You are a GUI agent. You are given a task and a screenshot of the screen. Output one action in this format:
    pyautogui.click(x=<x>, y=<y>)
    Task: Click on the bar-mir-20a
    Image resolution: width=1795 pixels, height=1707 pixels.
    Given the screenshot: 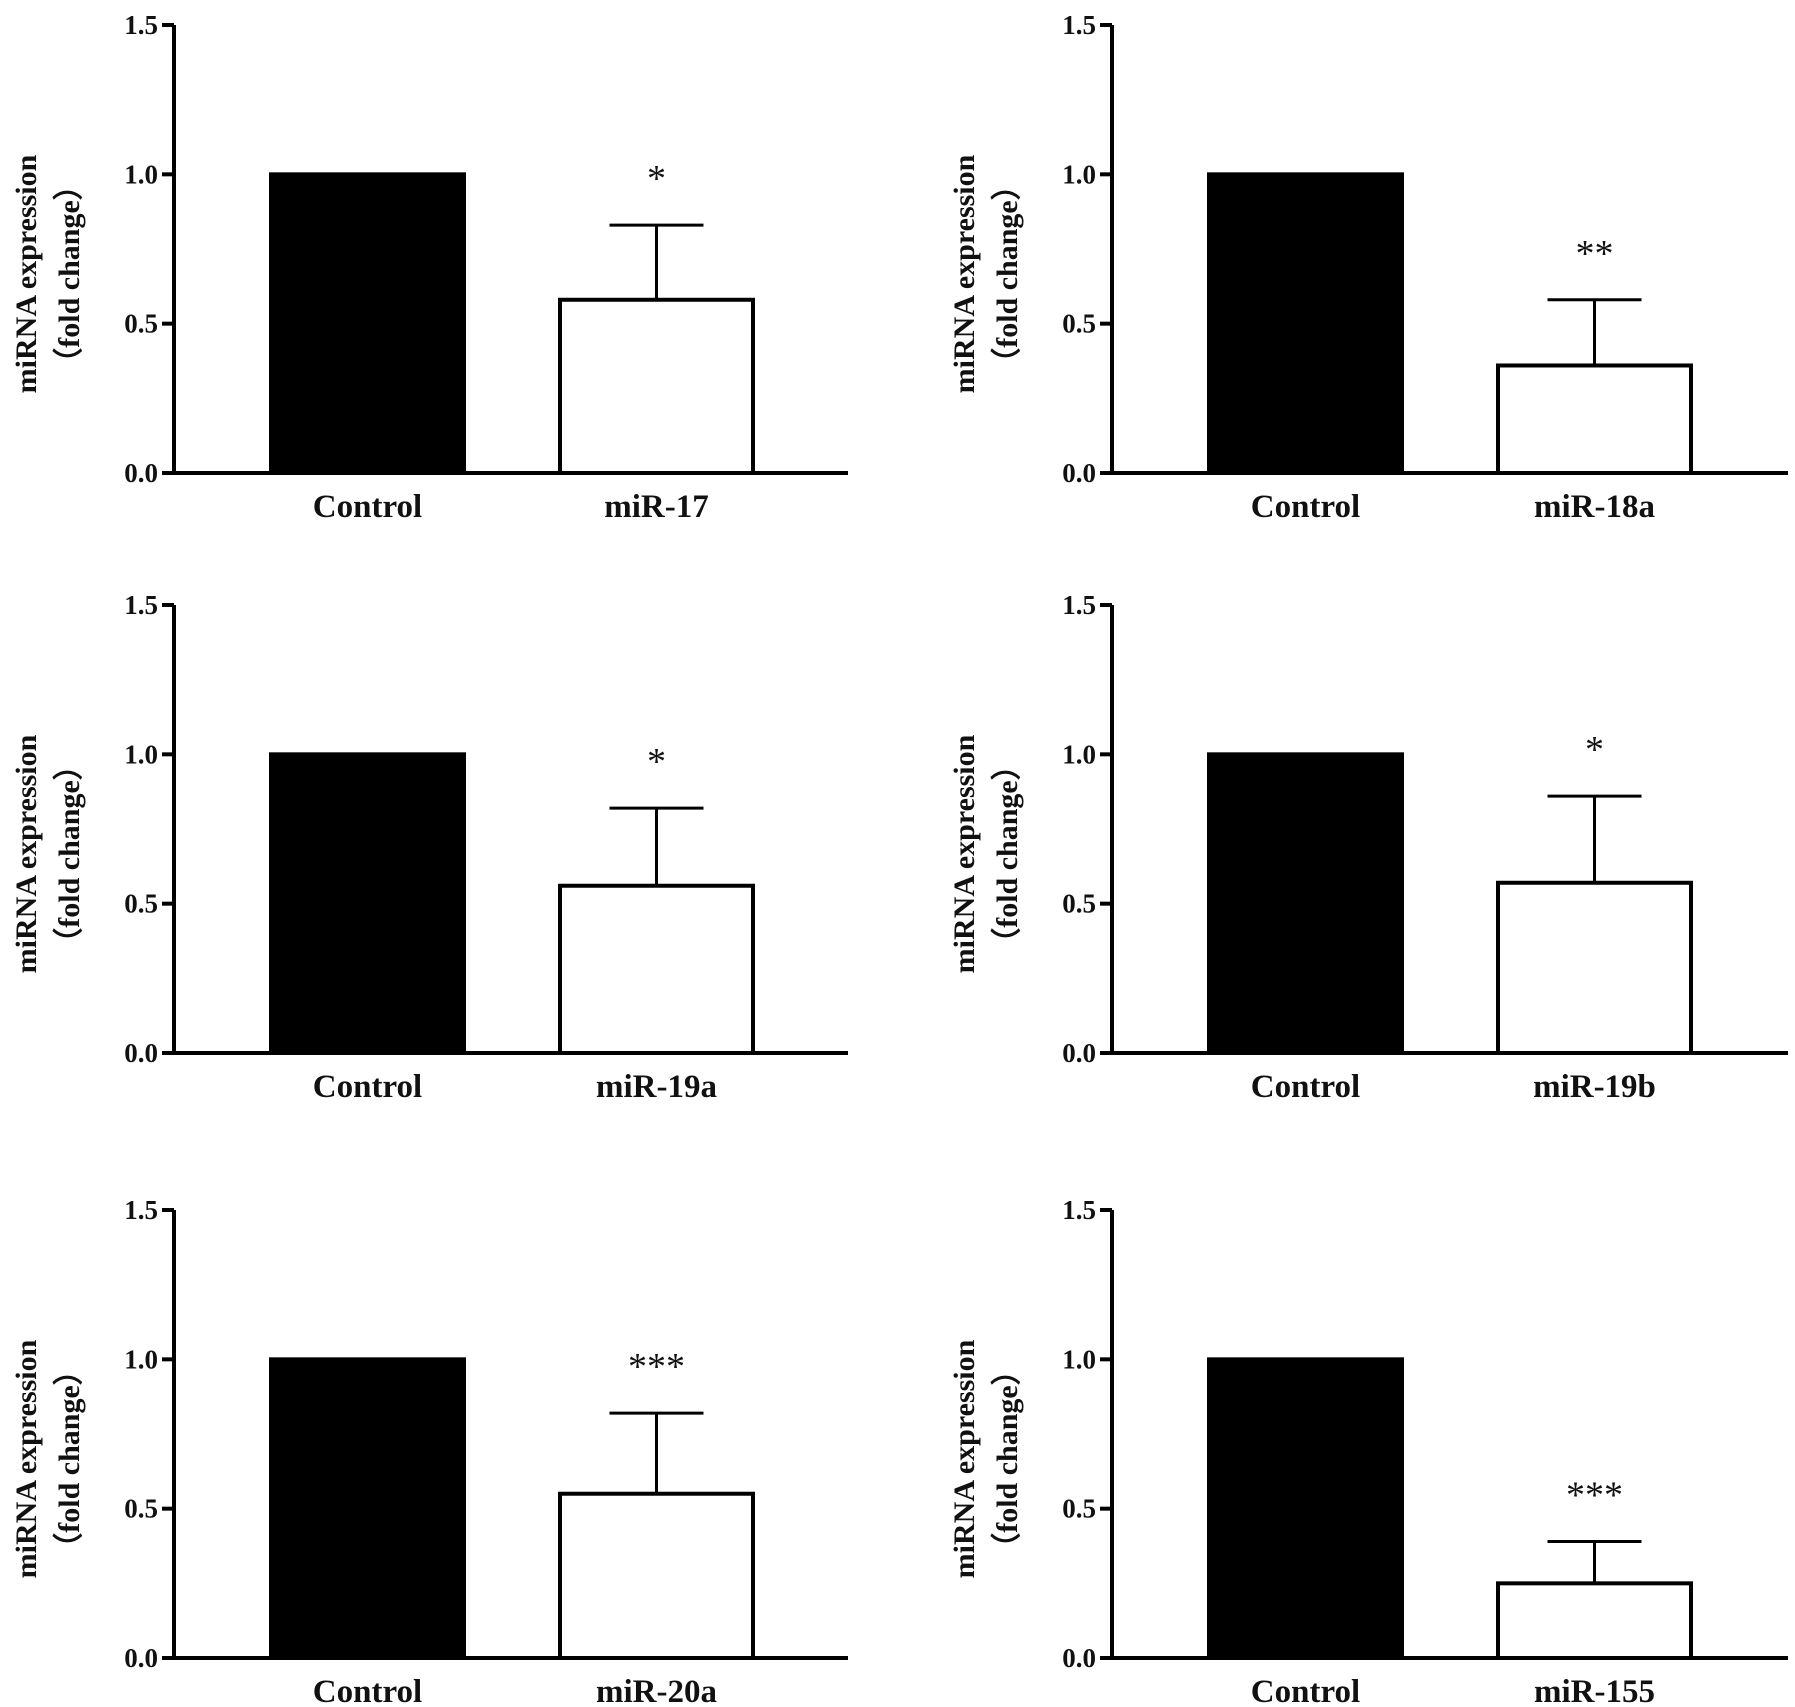 What is the action you would take?
    pyautogui.click(x=656, y=1575)
    